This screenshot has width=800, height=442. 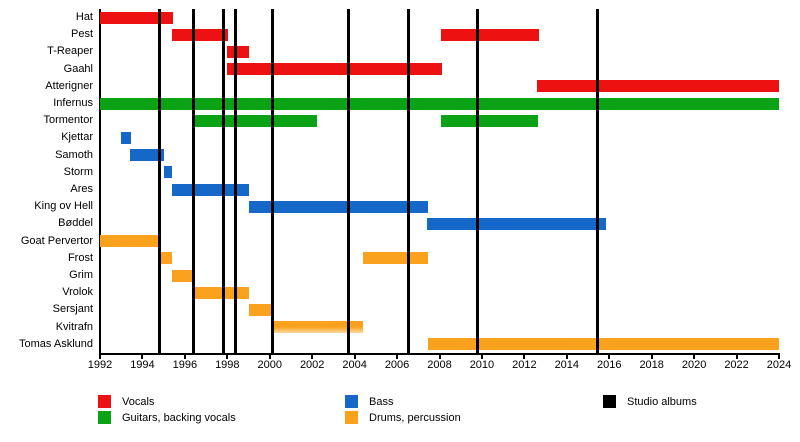 What do you see at coordinates (100, 365) in the screenshot?
I see `x-label-1992: 1992` at bounding box center [100, 365].